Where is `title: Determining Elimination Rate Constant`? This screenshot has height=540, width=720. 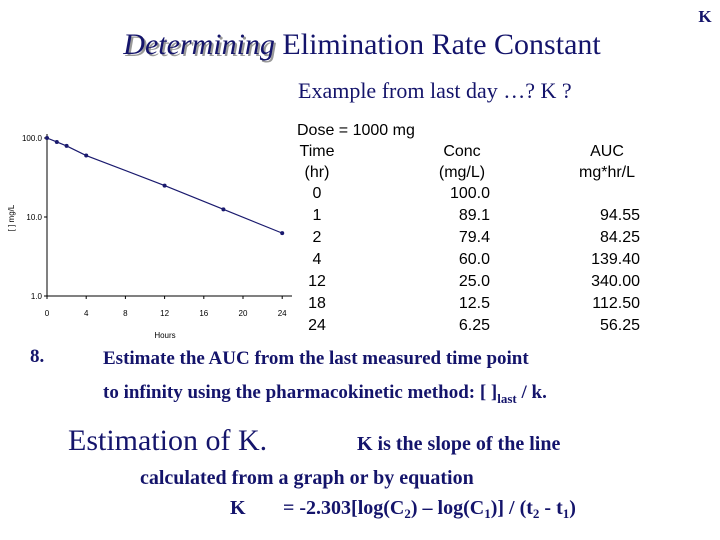 title: Determining Elimination Rate Constant is located at coordinates (361, 44).